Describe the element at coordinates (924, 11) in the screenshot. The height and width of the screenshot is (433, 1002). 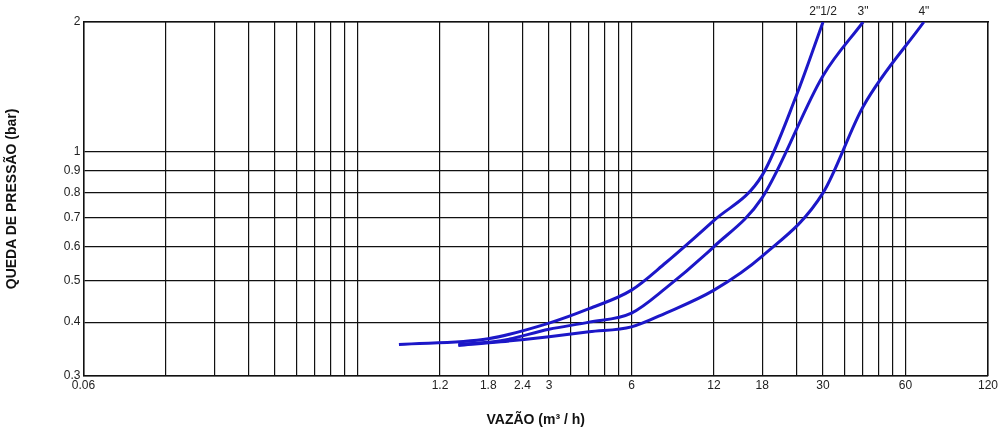
I see `series-label: 4"` at that location.